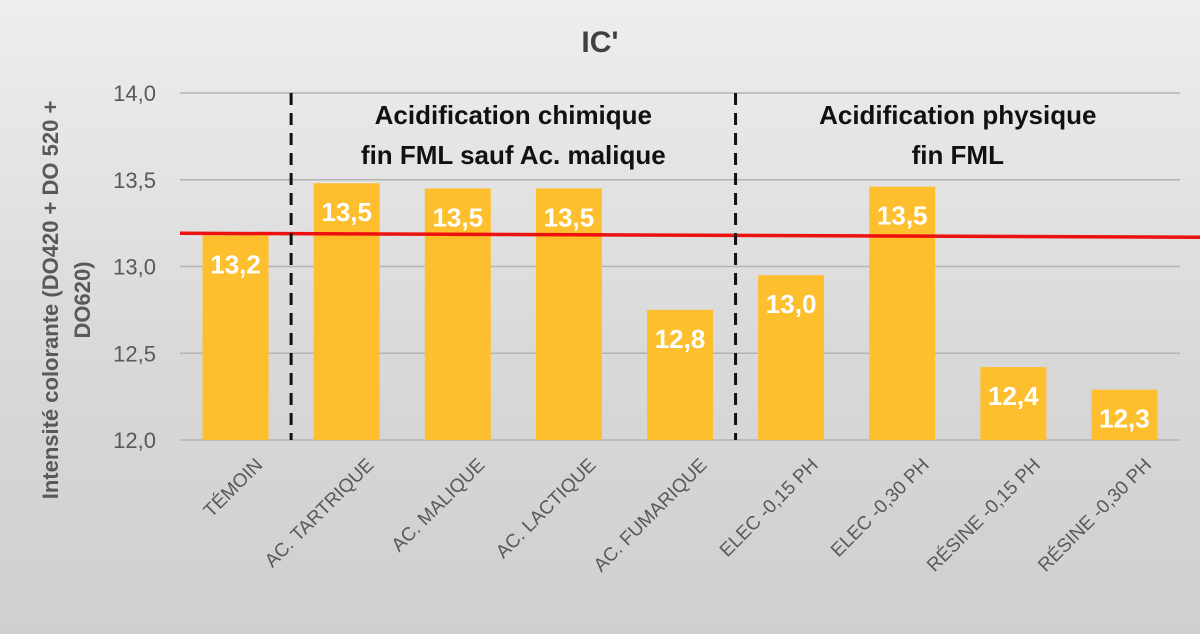 The height and width of the screenshot is (634, 1200). I want to click on group-label: Acidification physique, so click(957, 115).